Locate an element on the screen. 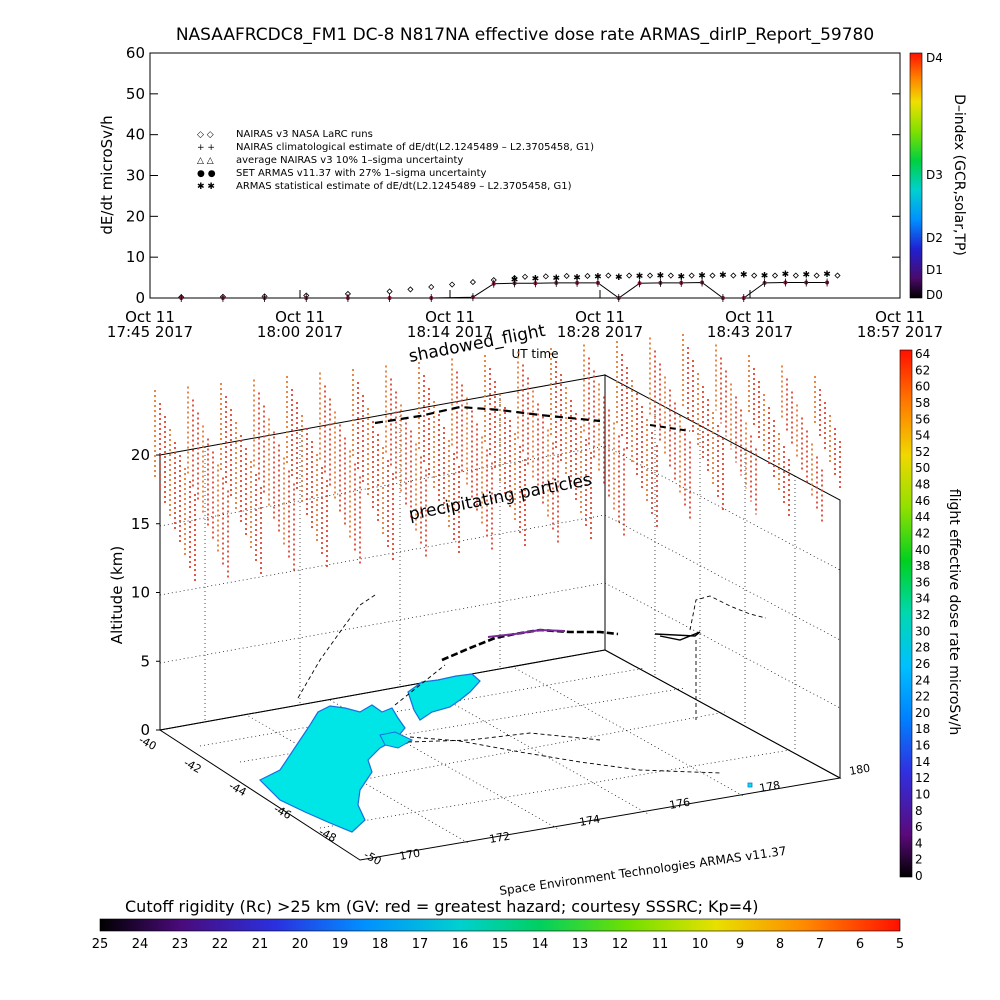 The width and height of the screenshot is (1000, 1000). y-tick-label: 10 is located at coordinates (135, 257).